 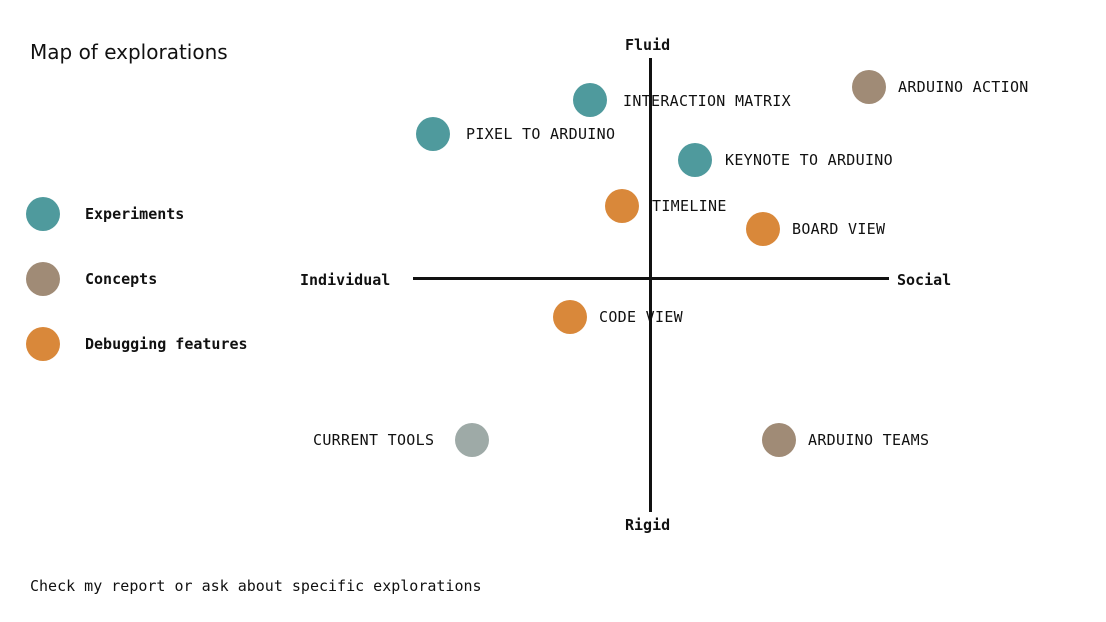 I want to click on point-dot-interaction-matrix, so click(x=590, y=100).